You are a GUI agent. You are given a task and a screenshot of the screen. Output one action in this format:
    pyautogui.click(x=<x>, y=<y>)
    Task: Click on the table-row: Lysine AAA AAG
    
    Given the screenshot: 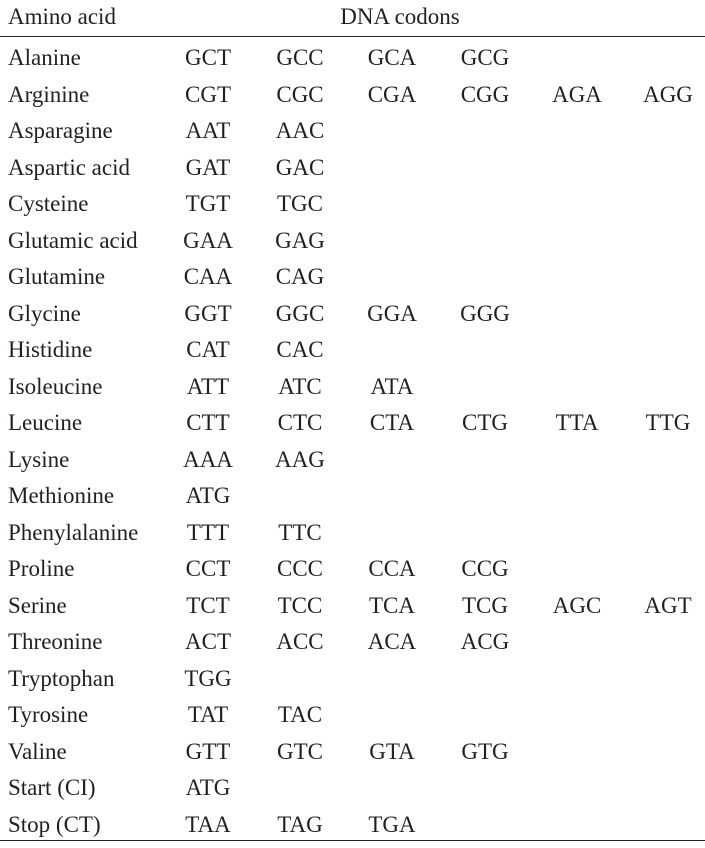 What is the action you would take?
    pyautogui.click(x=352, y=461)
    